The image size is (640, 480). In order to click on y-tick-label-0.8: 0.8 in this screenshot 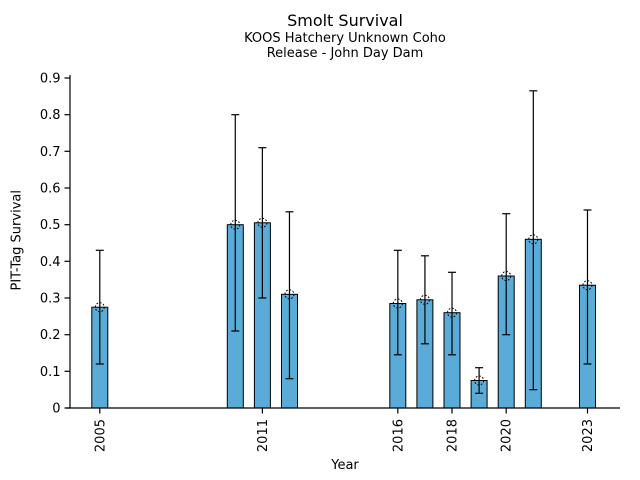, I will do `click(50, 115)`.